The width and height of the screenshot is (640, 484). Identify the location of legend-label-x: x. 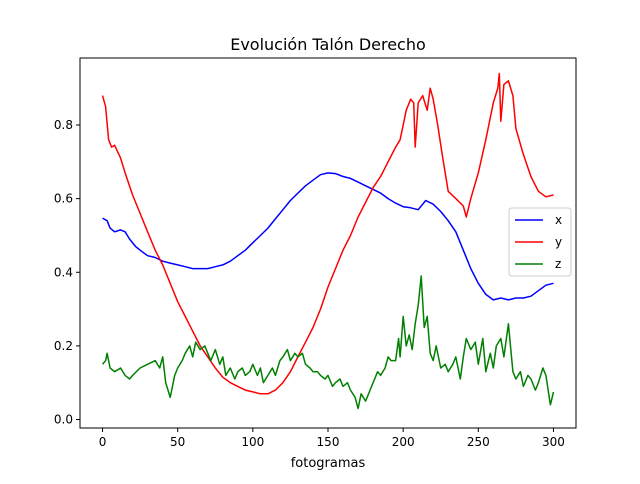
(558, 220).